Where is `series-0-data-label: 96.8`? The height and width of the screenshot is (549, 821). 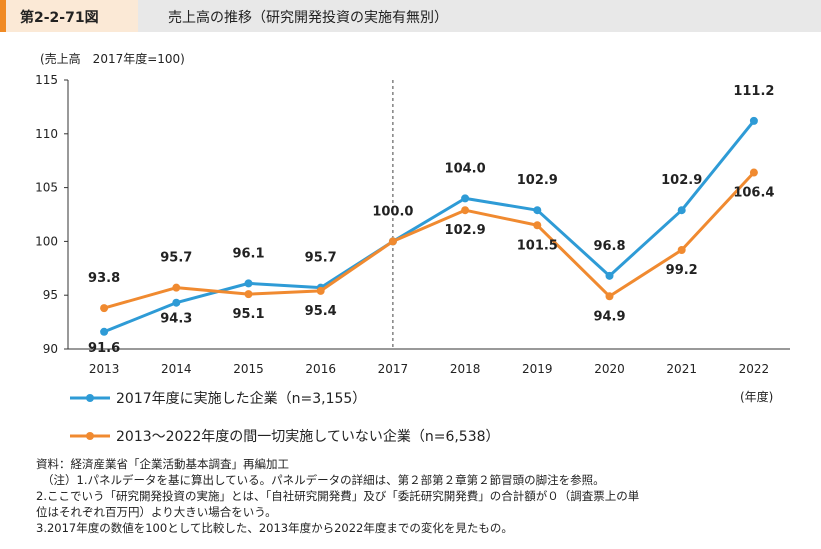
series-0-data-label: 96.8 is located at coordinates (609, 246).